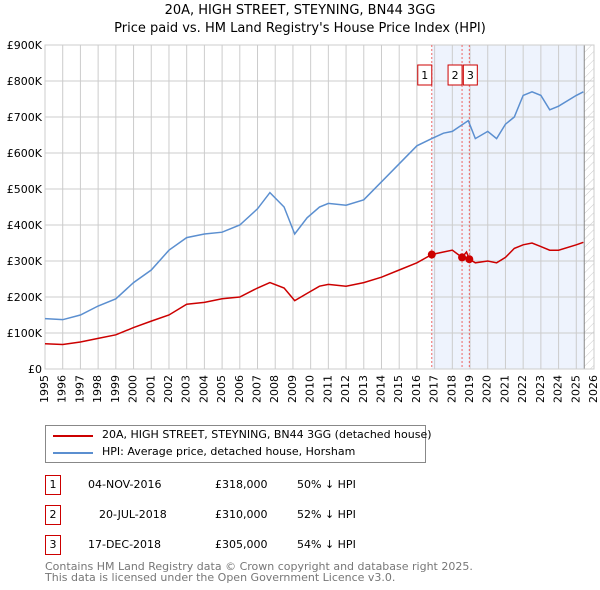  I want to click on x-tick-label: 2003, so click(186, 389).